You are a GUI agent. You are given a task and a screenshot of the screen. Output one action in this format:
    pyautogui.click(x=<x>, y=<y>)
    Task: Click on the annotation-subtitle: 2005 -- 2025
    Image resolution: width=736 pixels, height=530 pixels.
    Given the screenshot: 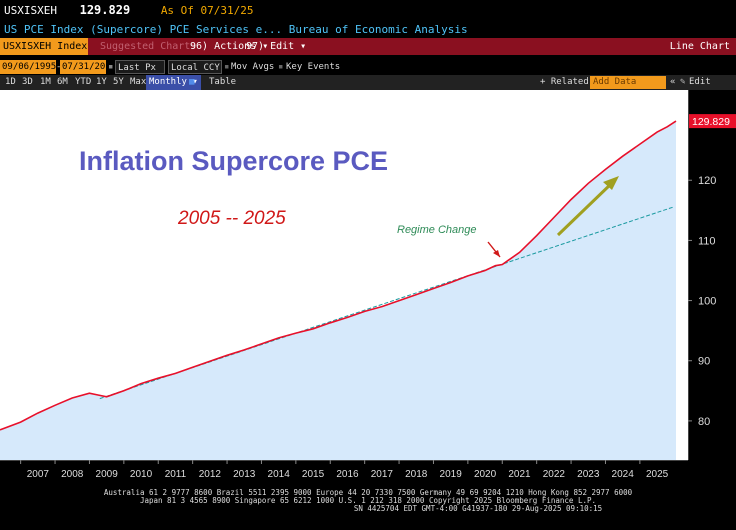 What is the action you would take?
    pyautogui.click(x=231, y=218)
    